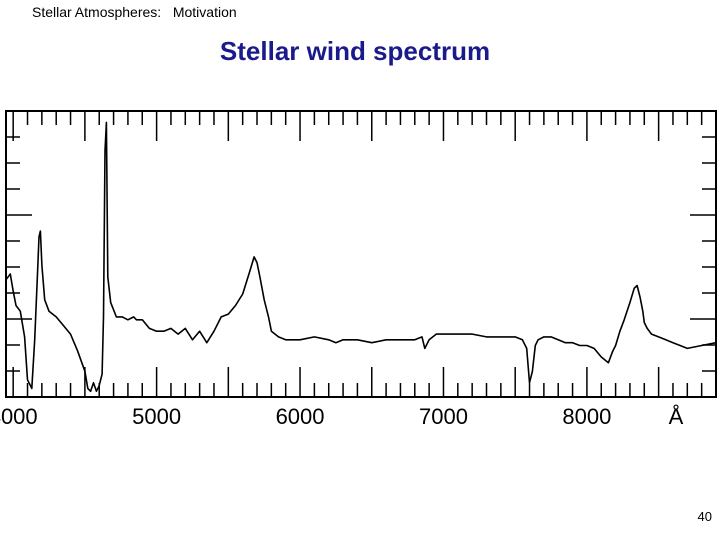 Image resolution: width=720 pixels, height=540 pixels. What do you see at coordinates (586, 416) in the screenshot?
I see `x-tick-label: 8000` at bounding box center [586, 416].